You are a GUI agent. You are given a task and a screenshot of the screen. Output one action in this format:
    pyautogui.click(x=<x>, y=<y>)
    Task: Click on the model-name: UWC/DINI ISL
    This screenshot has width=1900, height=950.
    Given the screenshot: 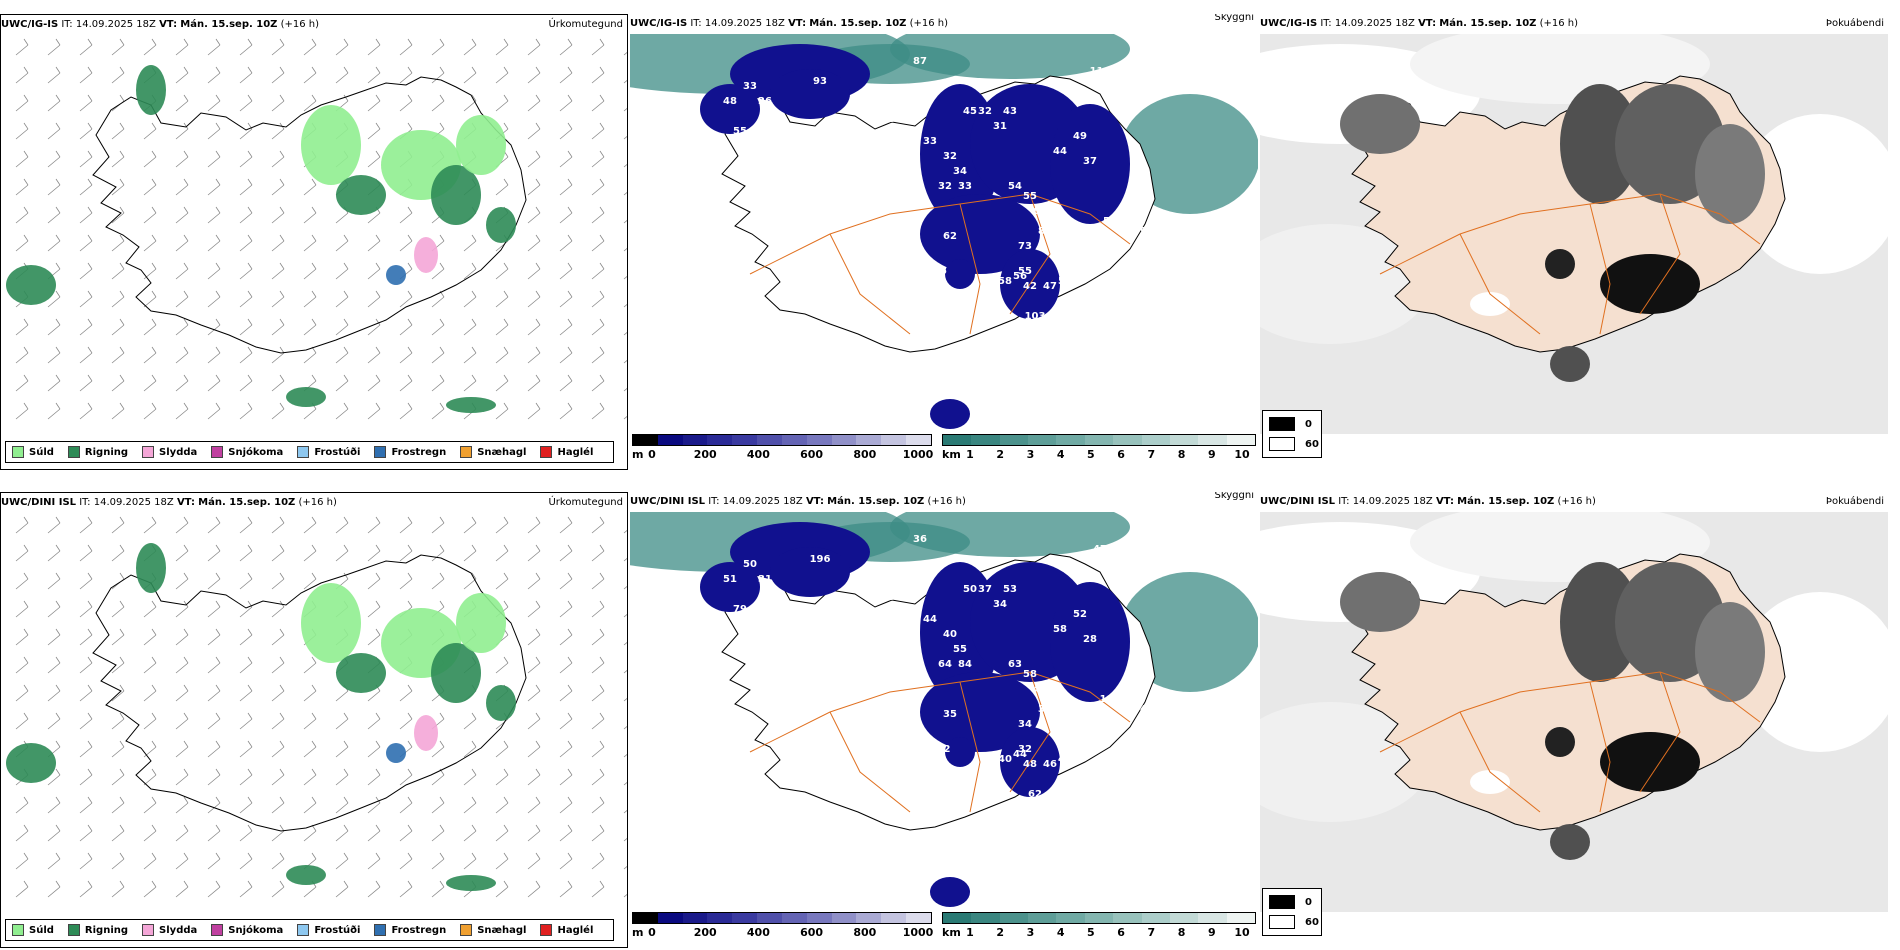 What is the action you would take?
    pyautogui.click(x=668, y=501)
    